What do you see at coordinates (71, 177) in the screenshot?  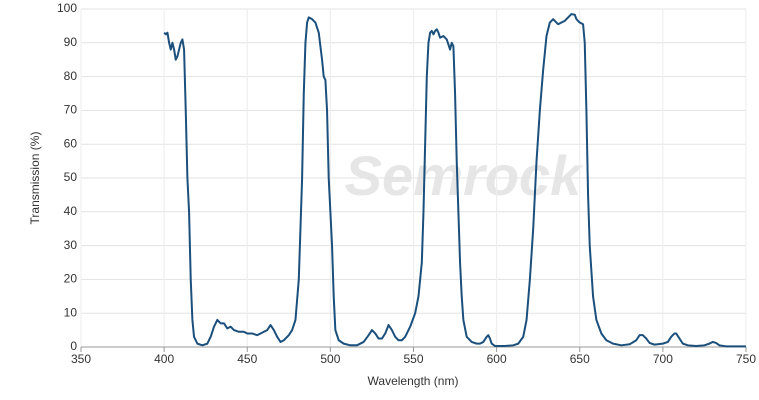 I see `y-tick-label: 50` at bounding box center [71, 177].